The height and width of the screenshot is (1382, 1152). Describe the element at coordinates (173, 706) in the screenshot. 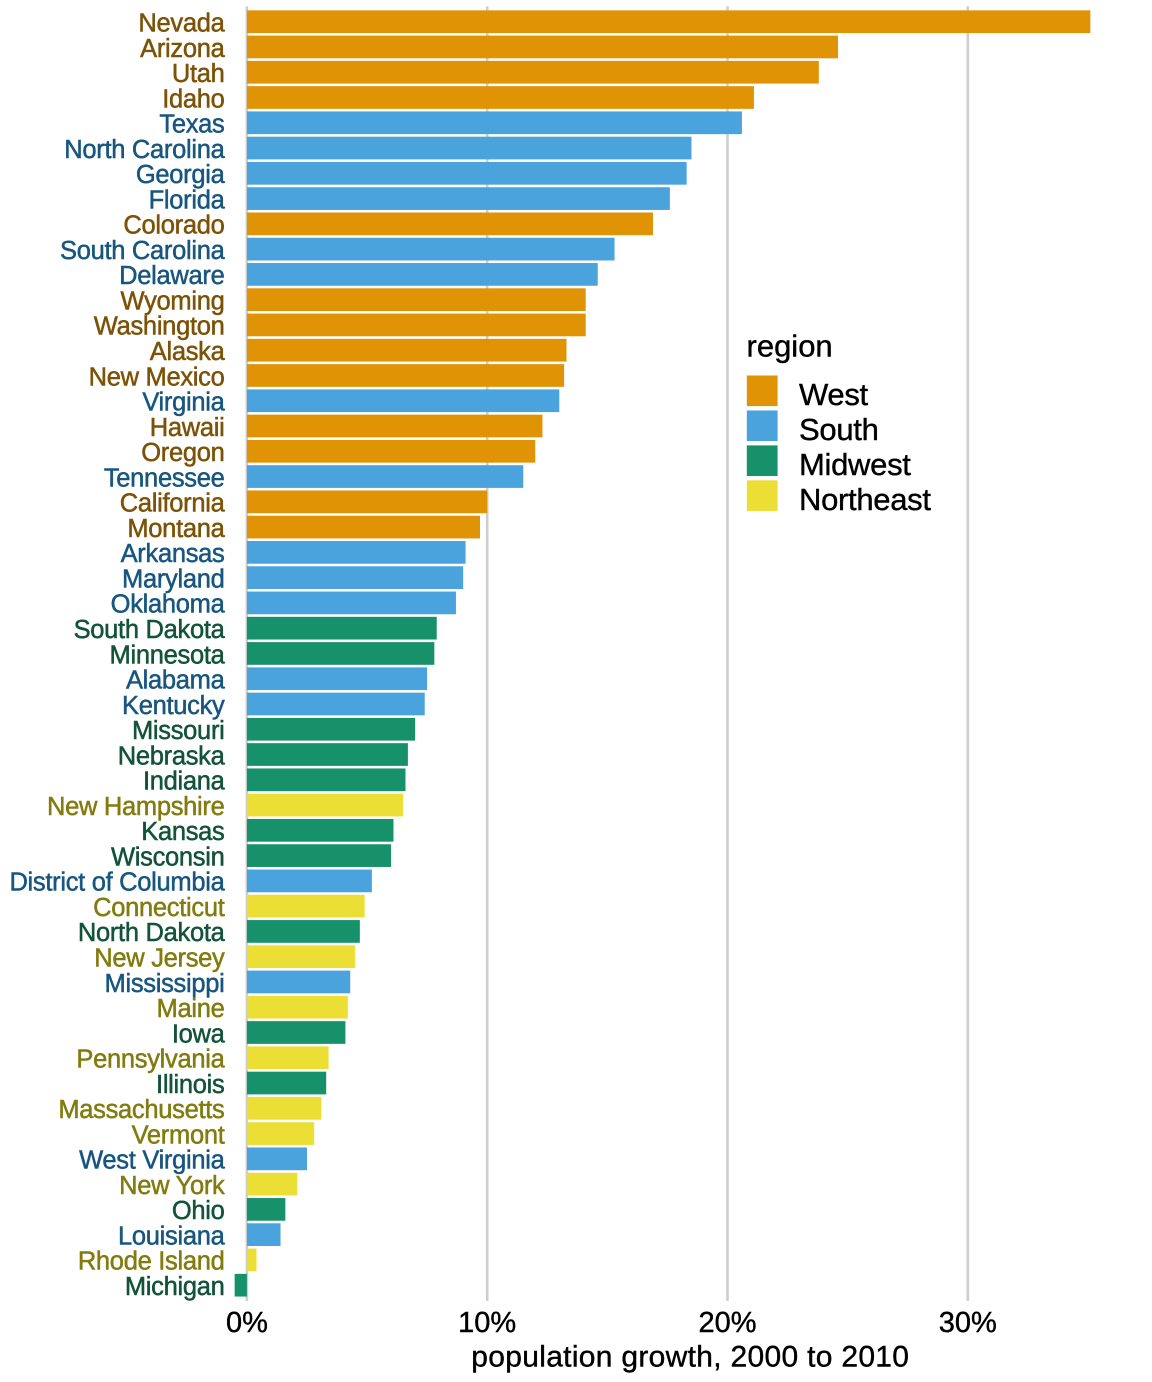

I see `svg-text: Kentucky` at that location.